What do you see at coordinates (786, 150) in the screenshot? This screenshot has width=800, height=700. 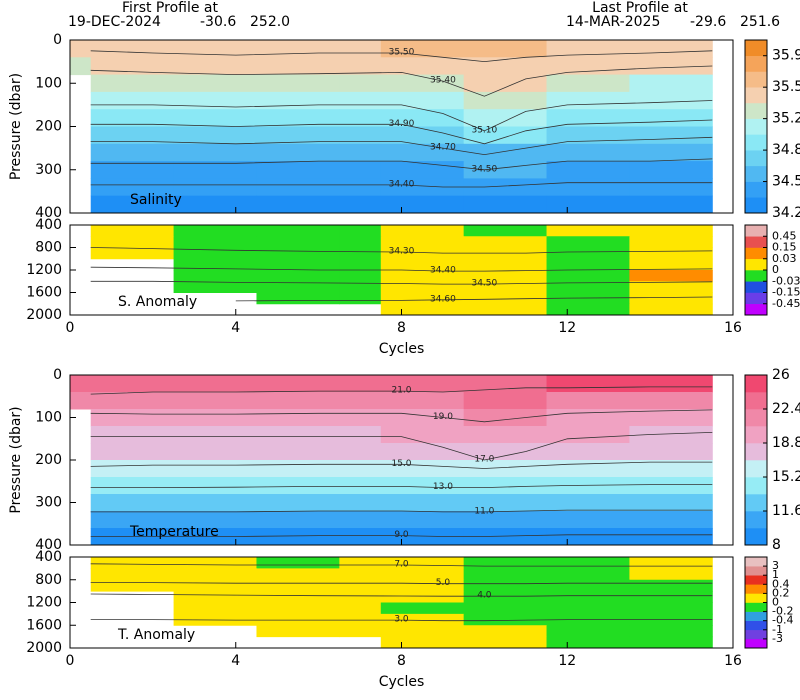 I see `colorbar-tick-label: 34.88` at bounding box center [786, 150].